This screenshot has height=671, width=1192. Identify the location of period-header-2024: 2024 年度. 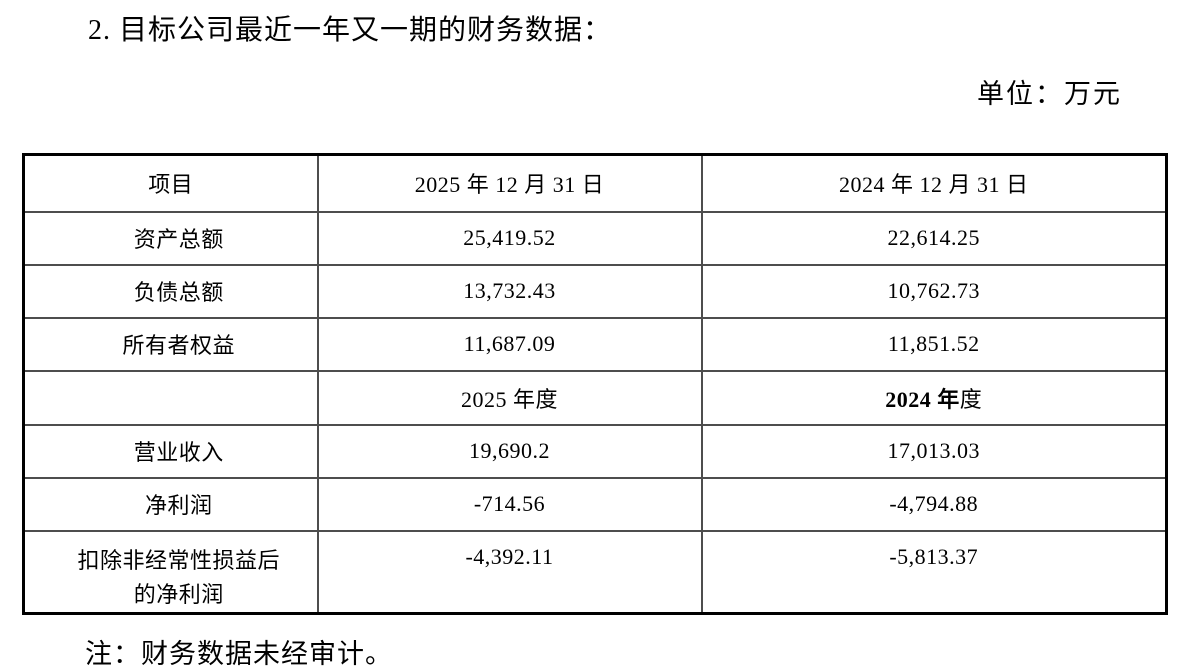
(934, 397).